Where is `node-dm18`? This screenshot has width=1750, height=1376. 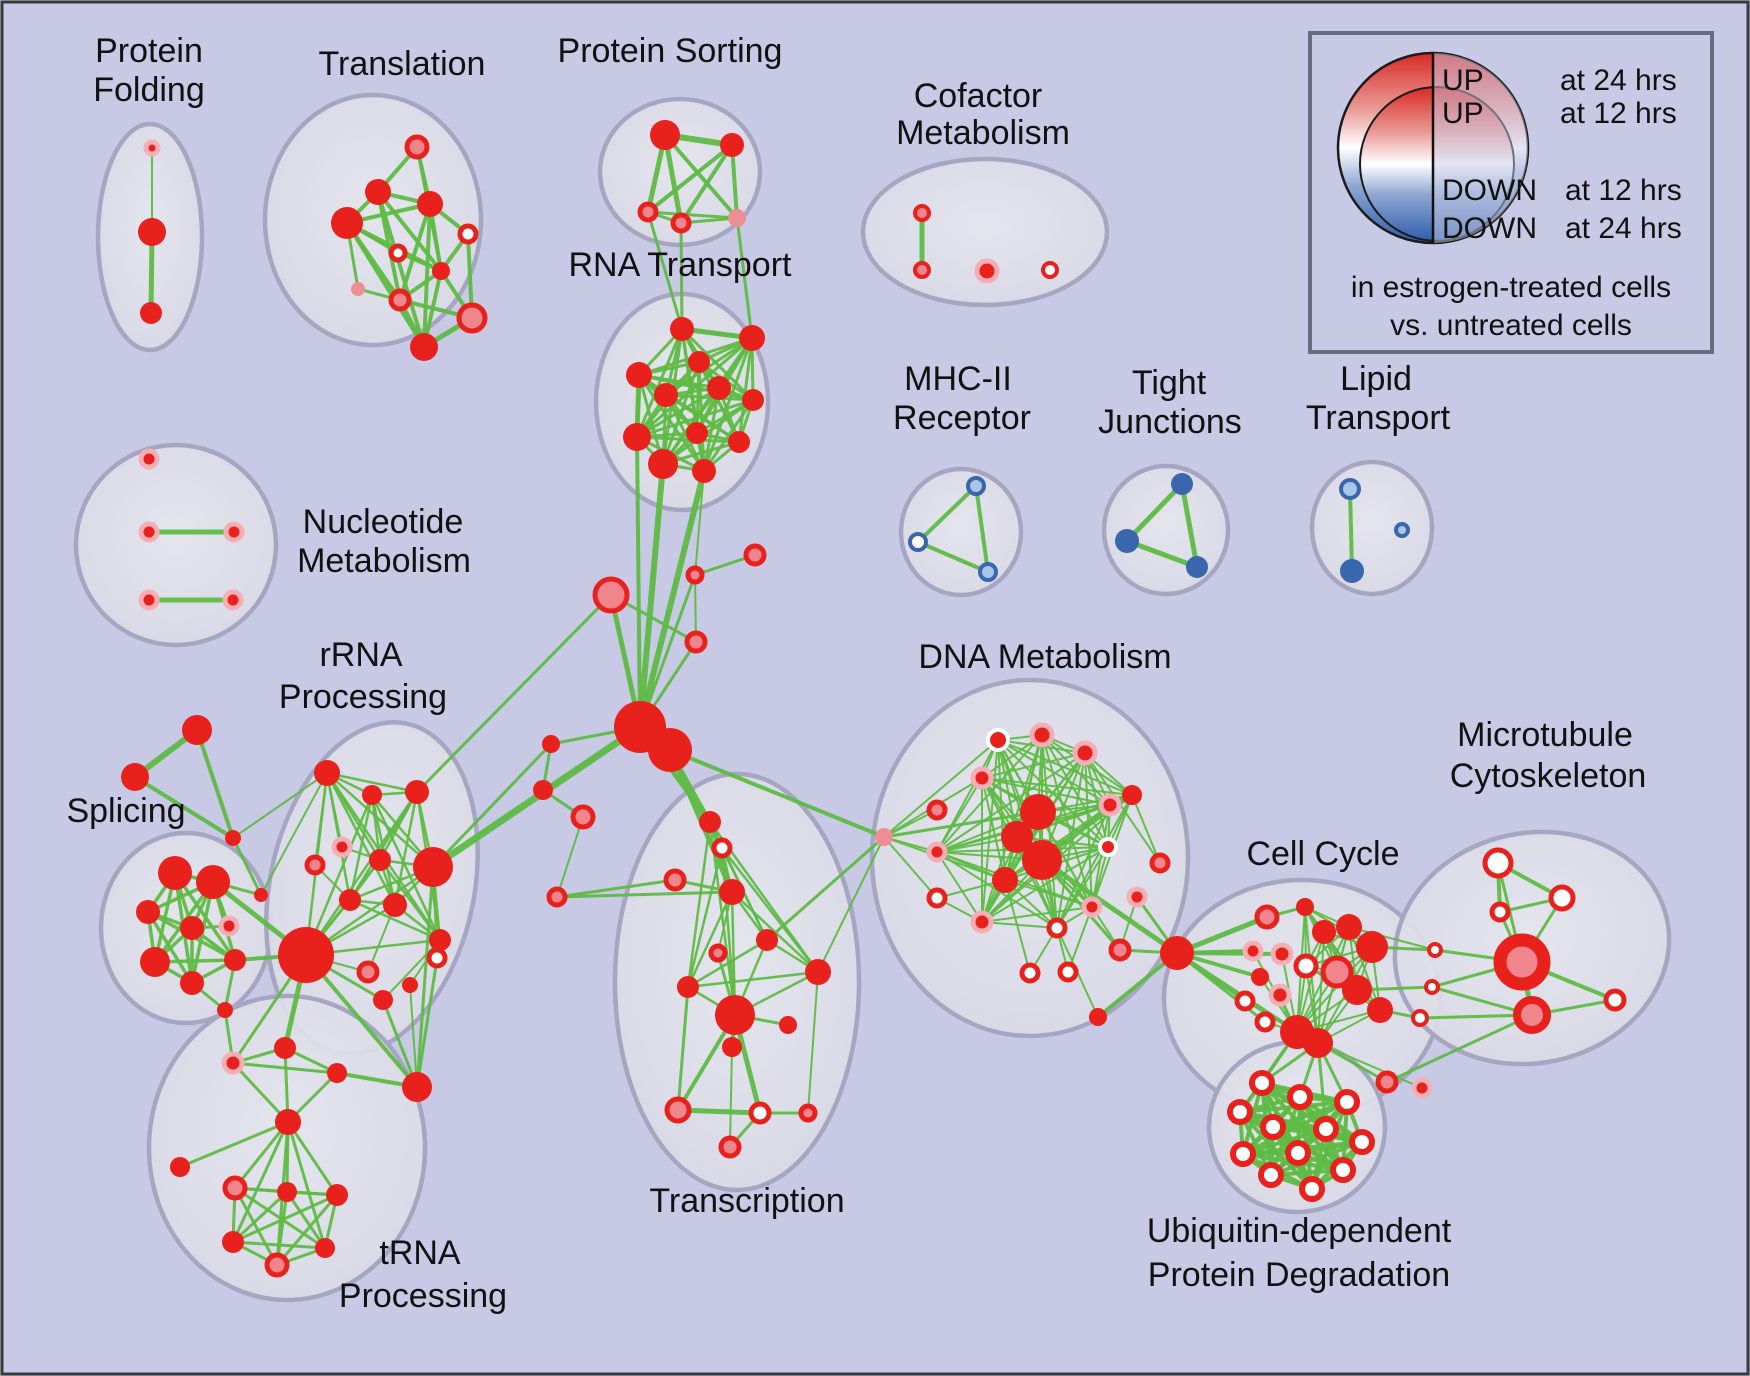 node-dm18 is located at coordinates (1120, 950).